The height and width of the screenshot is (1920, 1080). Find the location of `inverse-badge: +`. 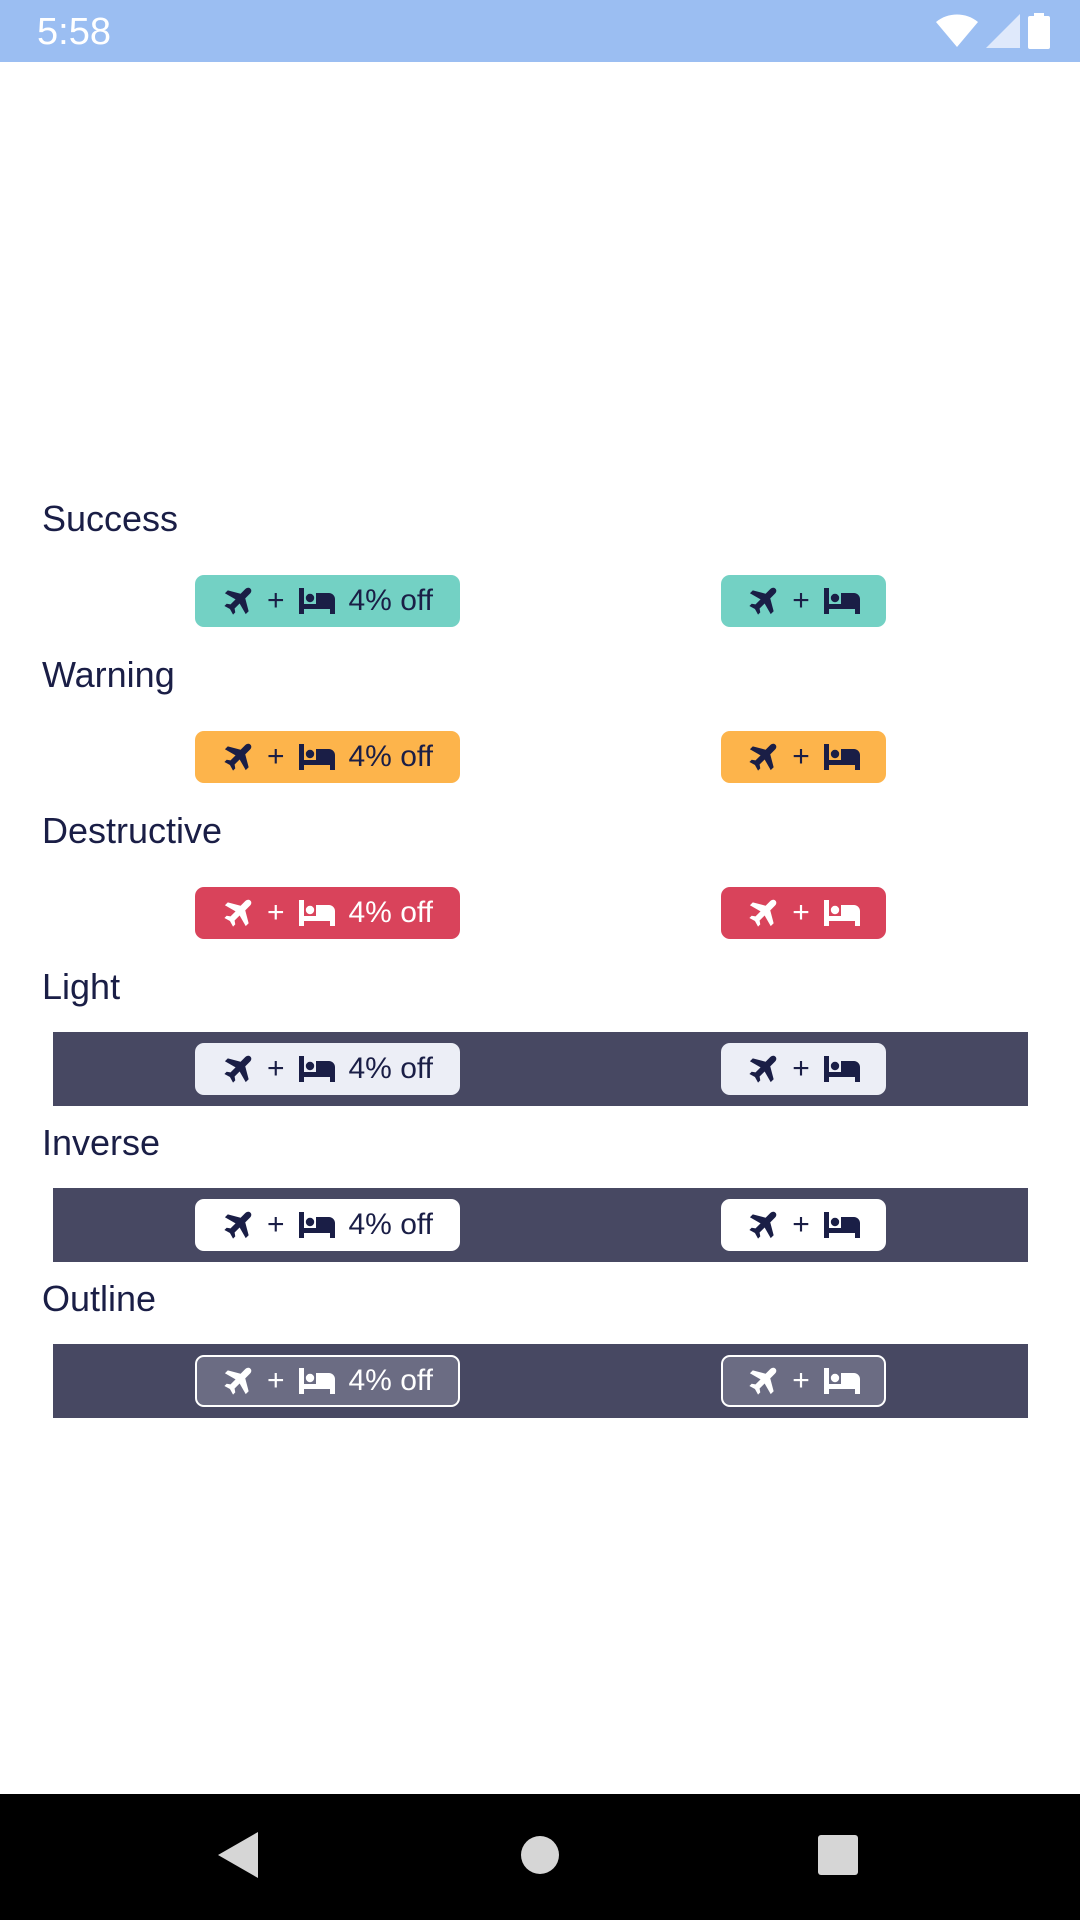

inverse-badge: + is located at coordinates (803, 1225).